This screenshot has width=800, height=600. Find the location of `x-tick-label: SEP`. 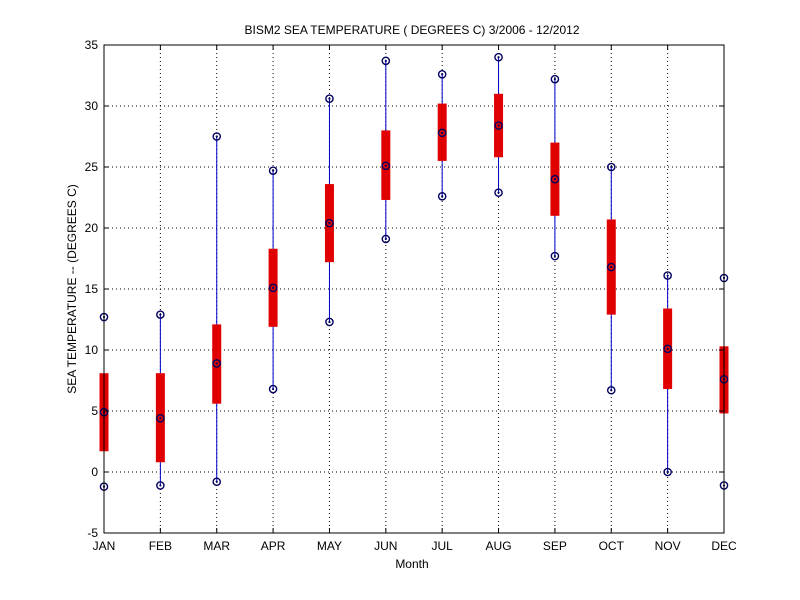

x-tick-label: SEP is located at coordinates (555, 546).